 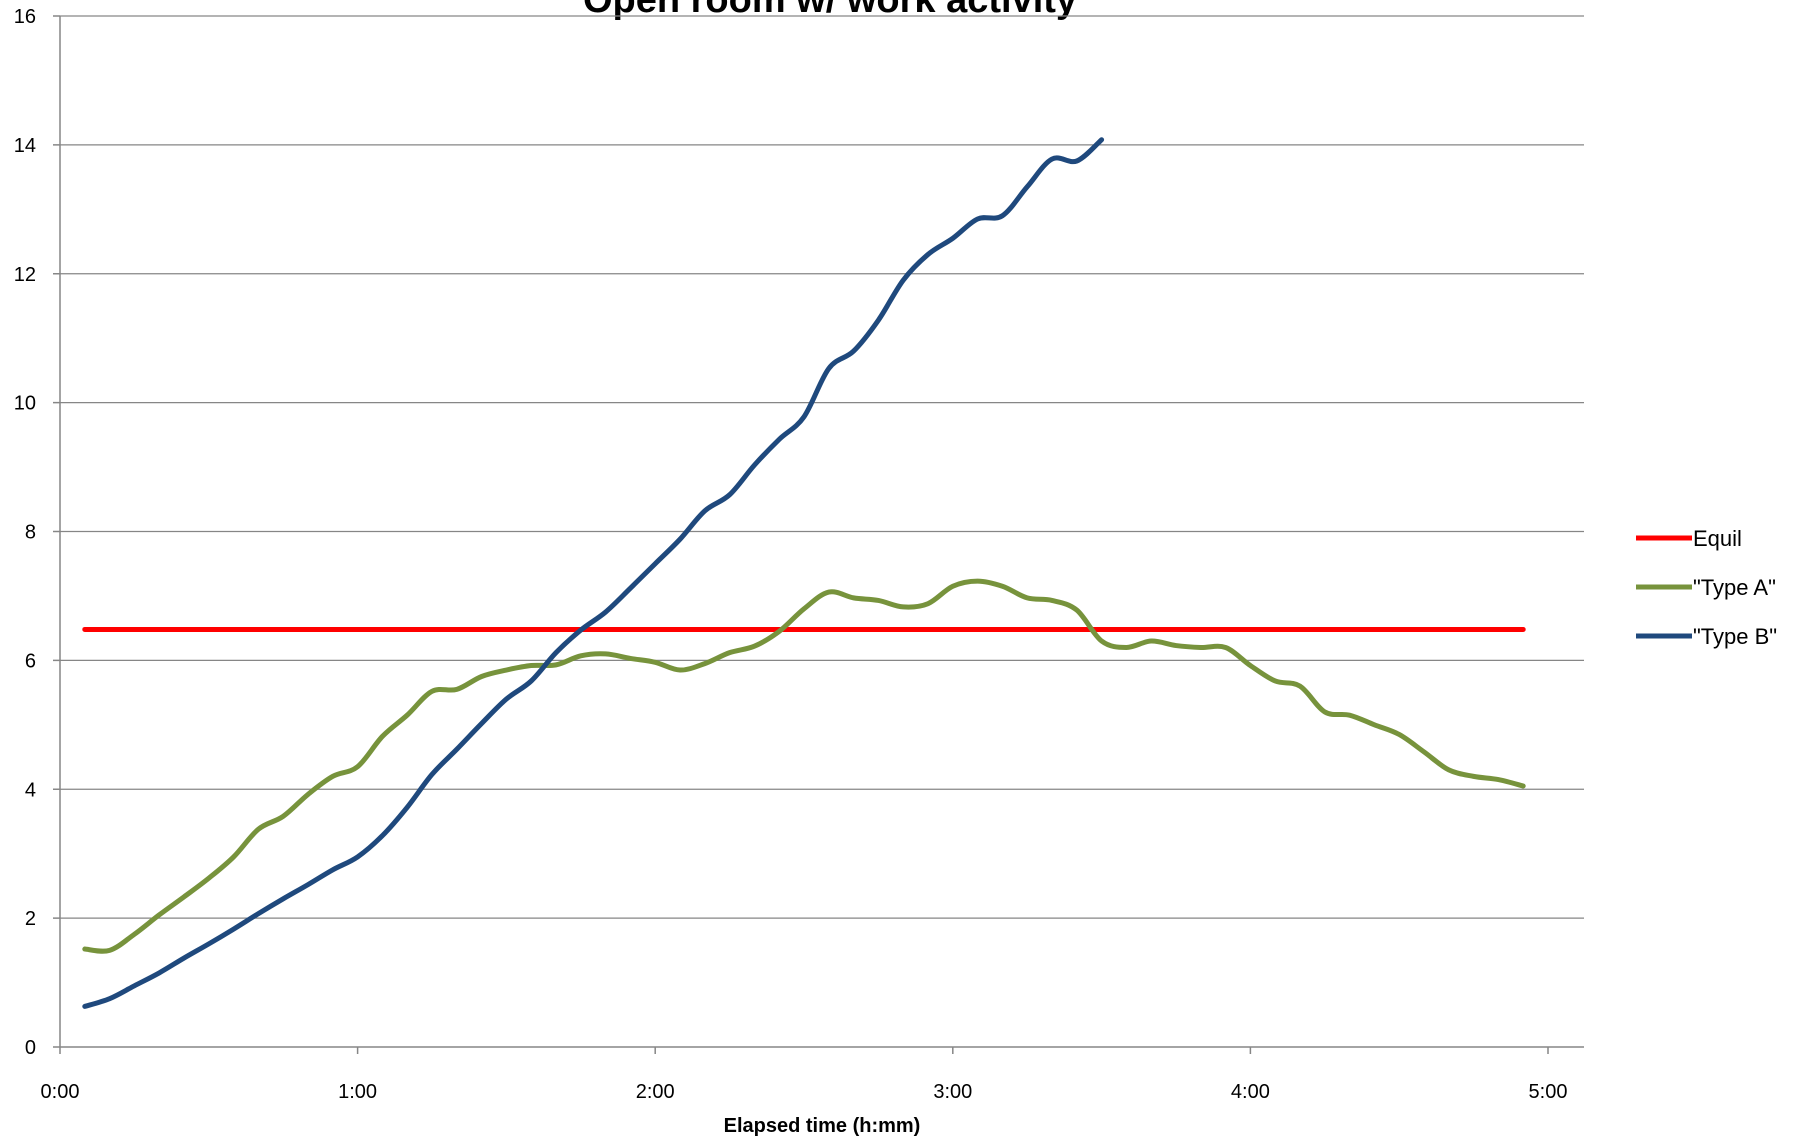 What do you see at coordinates (30, 533) in the screenshot?
I see `y-tick-label: 8` at bounding box center [30, 533].